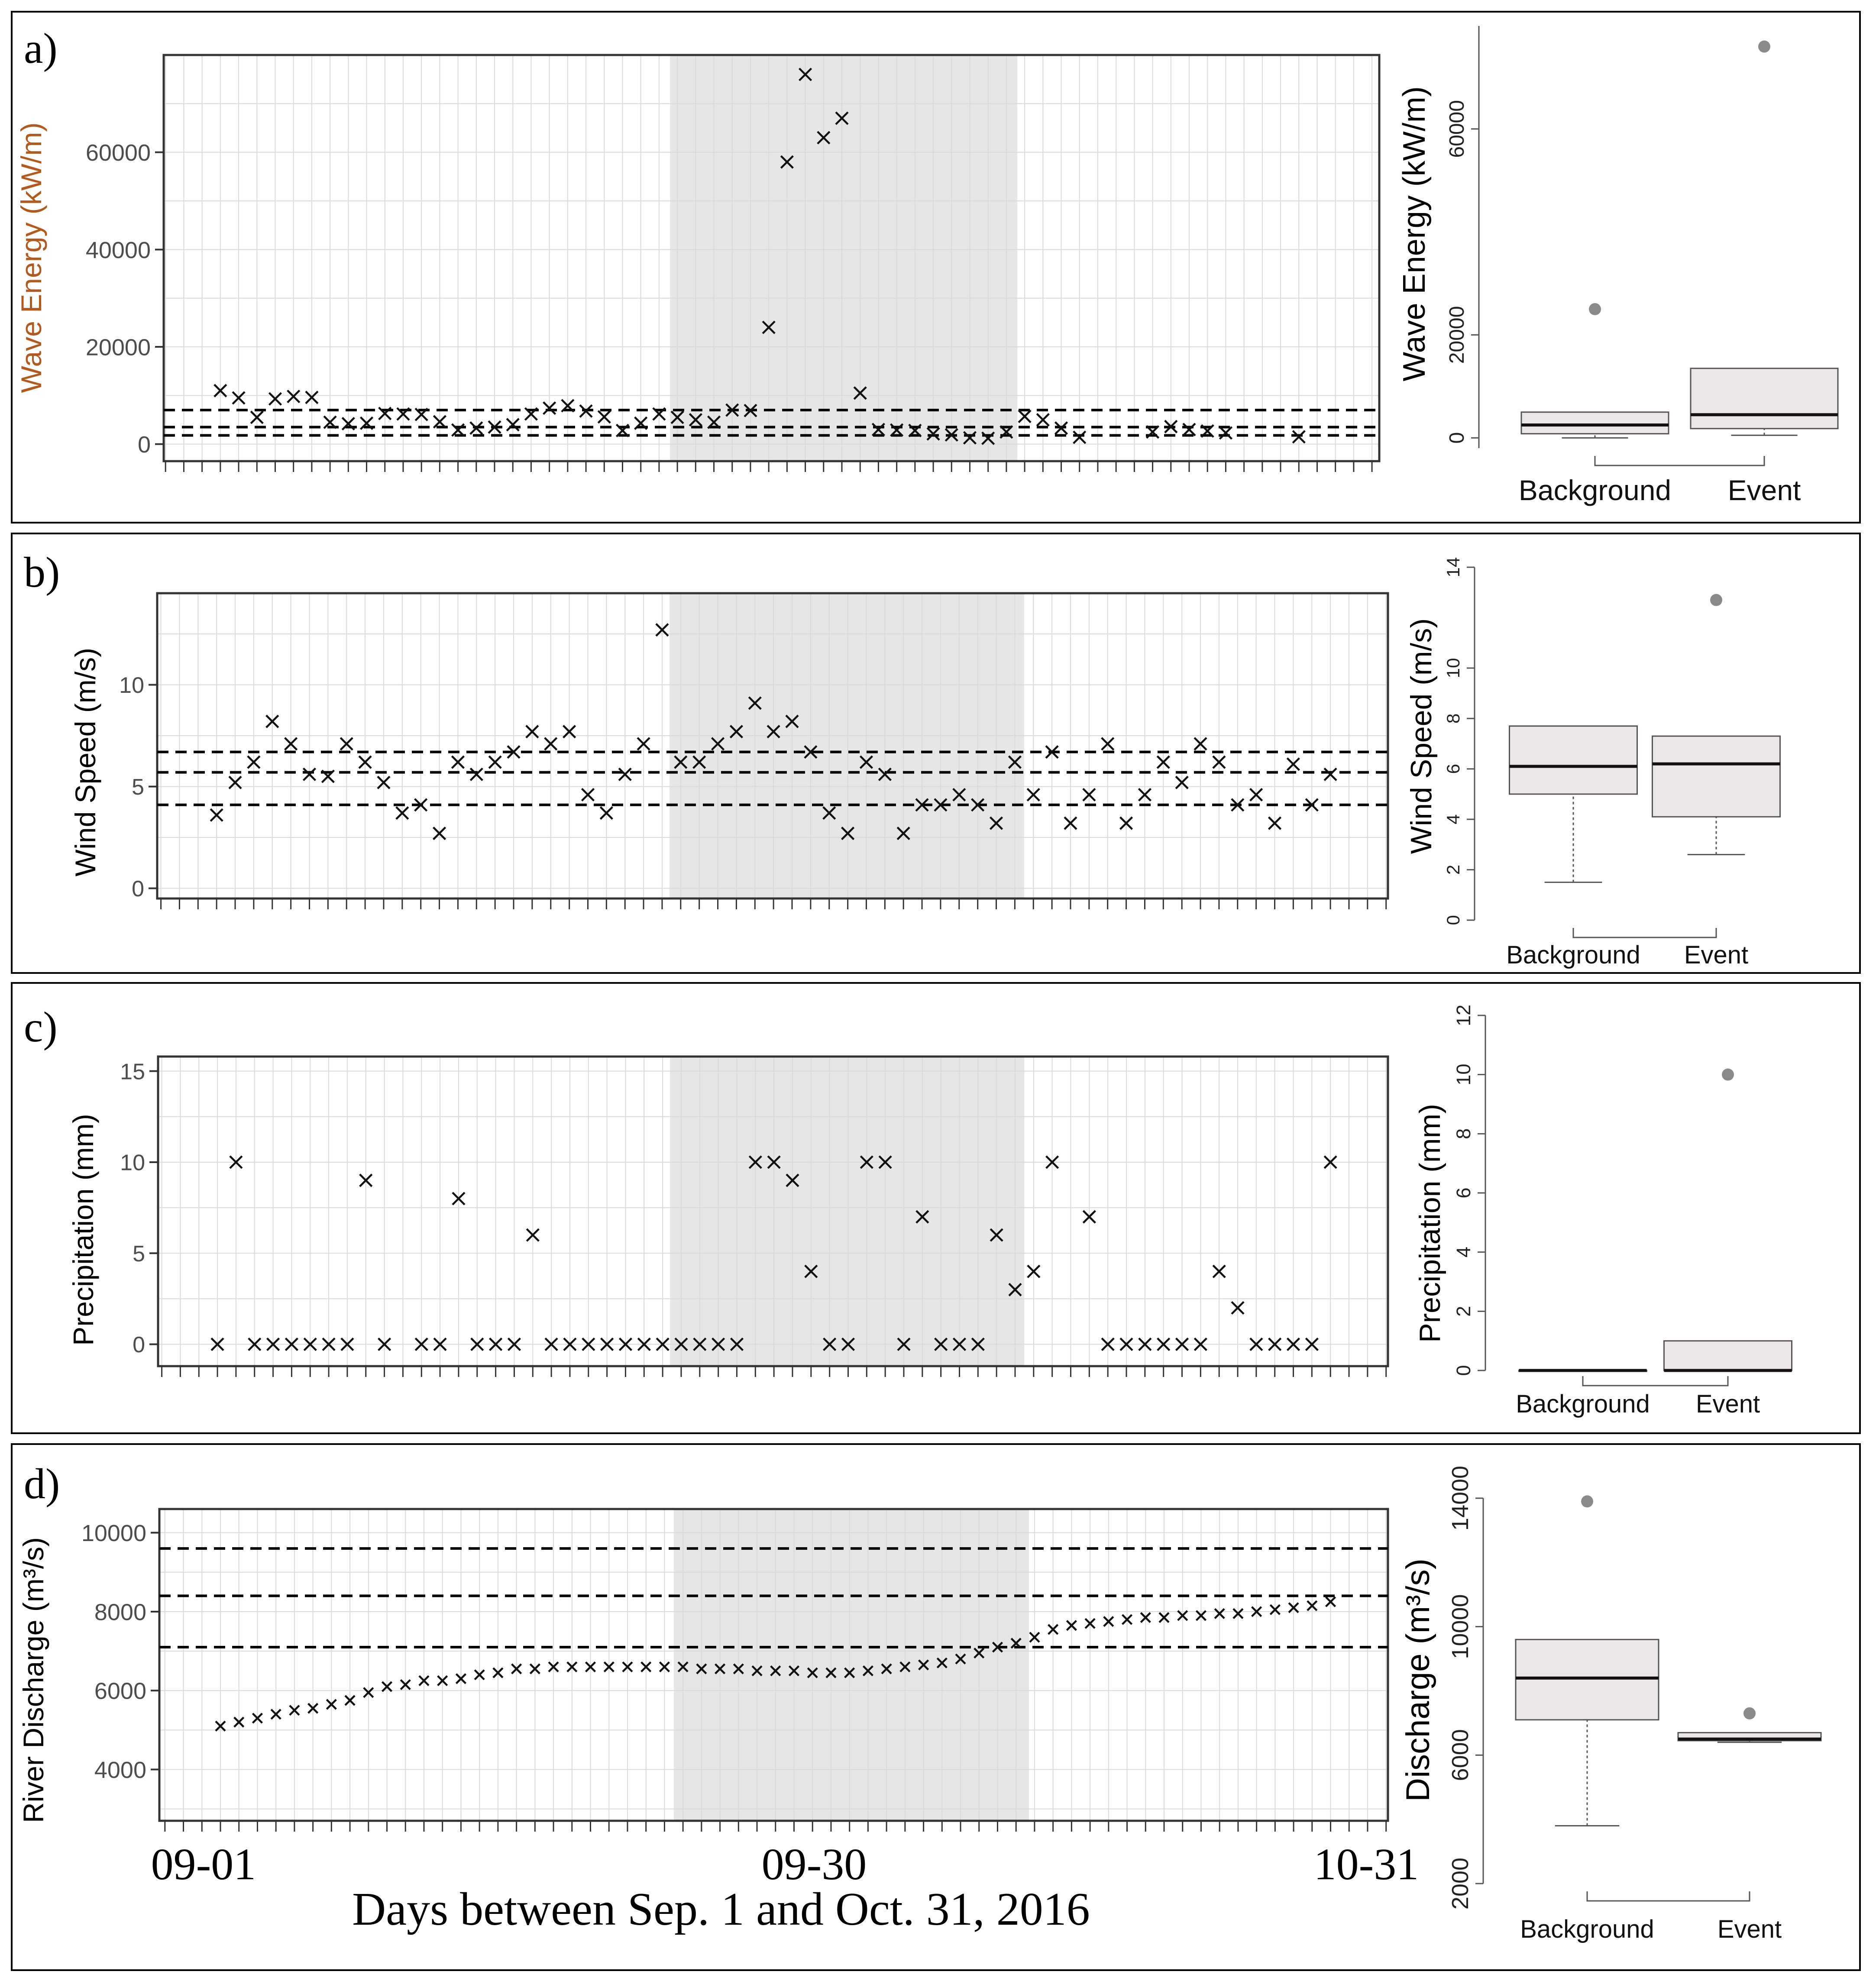 The height and width of the screenshot is (1981, 1876). What do you see at coordinates (131, 685) in the screenshot?
I see `y-tick-label: 10` at bounding box center [131, 685].